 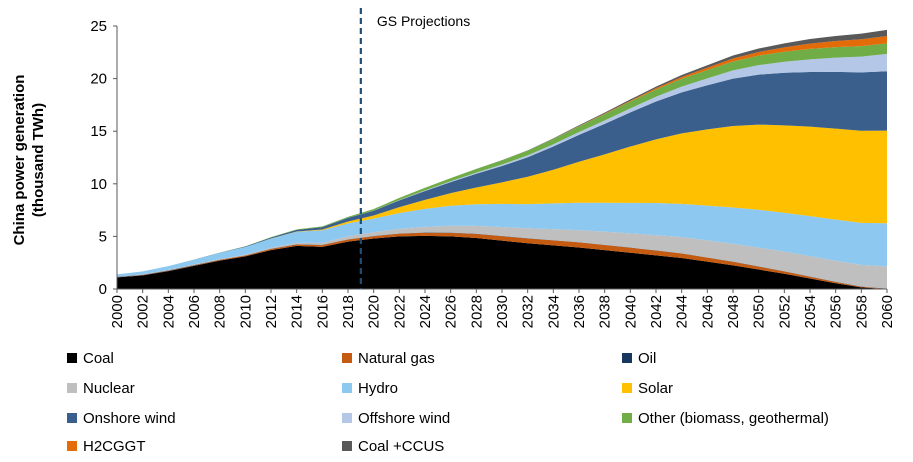 What do you see at coordinates (396, 358) in the screenshot?
I see `legend-label-natural-gas: Natural gas` at bounding box center [396, 358].